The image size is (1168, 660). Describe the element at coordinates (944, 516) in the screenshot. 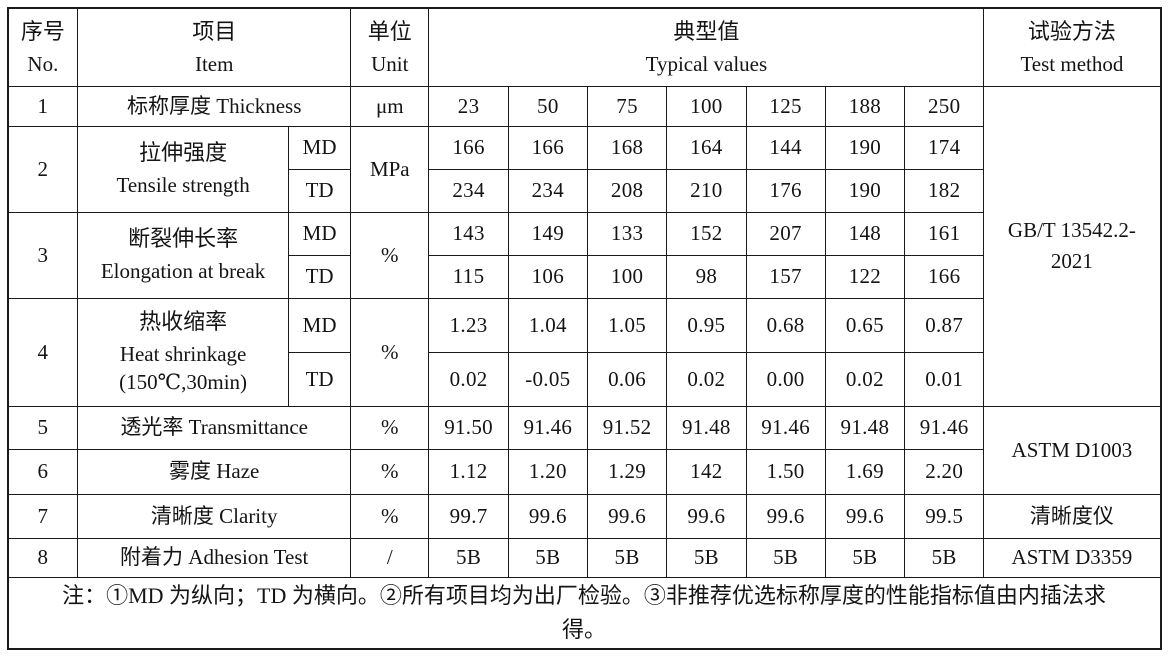

I see `cell-value: 99.5` at that location.